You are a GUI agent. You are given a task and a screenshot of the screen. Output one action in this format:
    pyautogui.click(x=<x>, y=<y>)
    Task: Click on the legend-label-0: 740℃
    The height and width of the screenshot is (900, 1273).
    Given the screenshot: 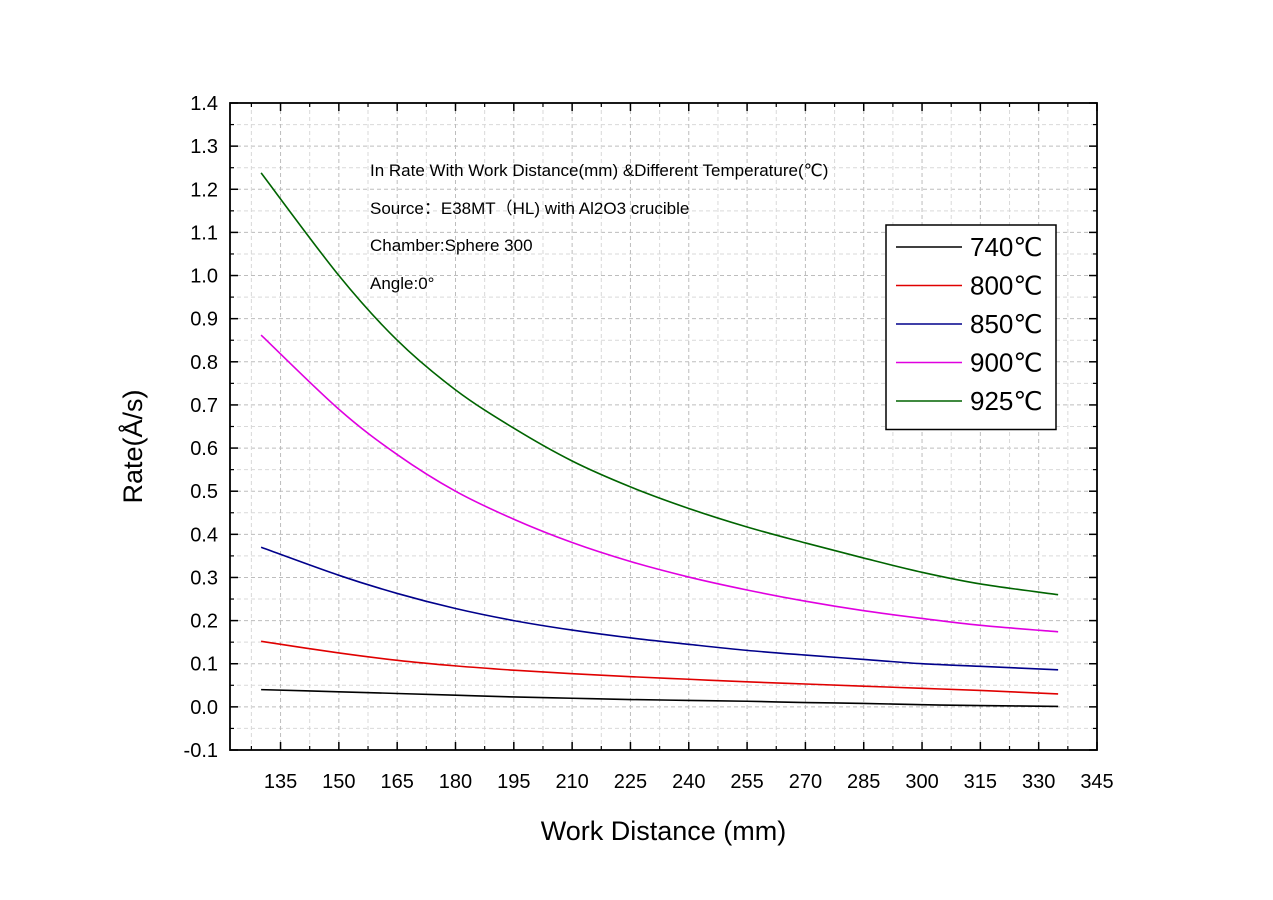 What is the action you would take?
    pyautogui.click(x=1006, y=247)
    